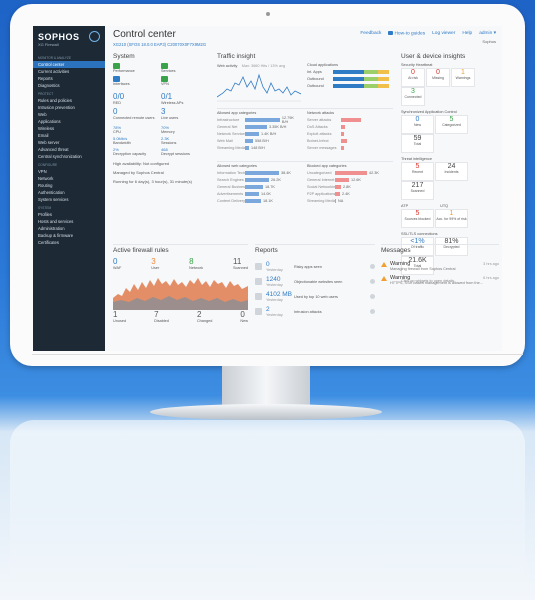  Describe the element at coordinates (185, 68) in the screenshot. I see `system-status-item: Services` at that location.